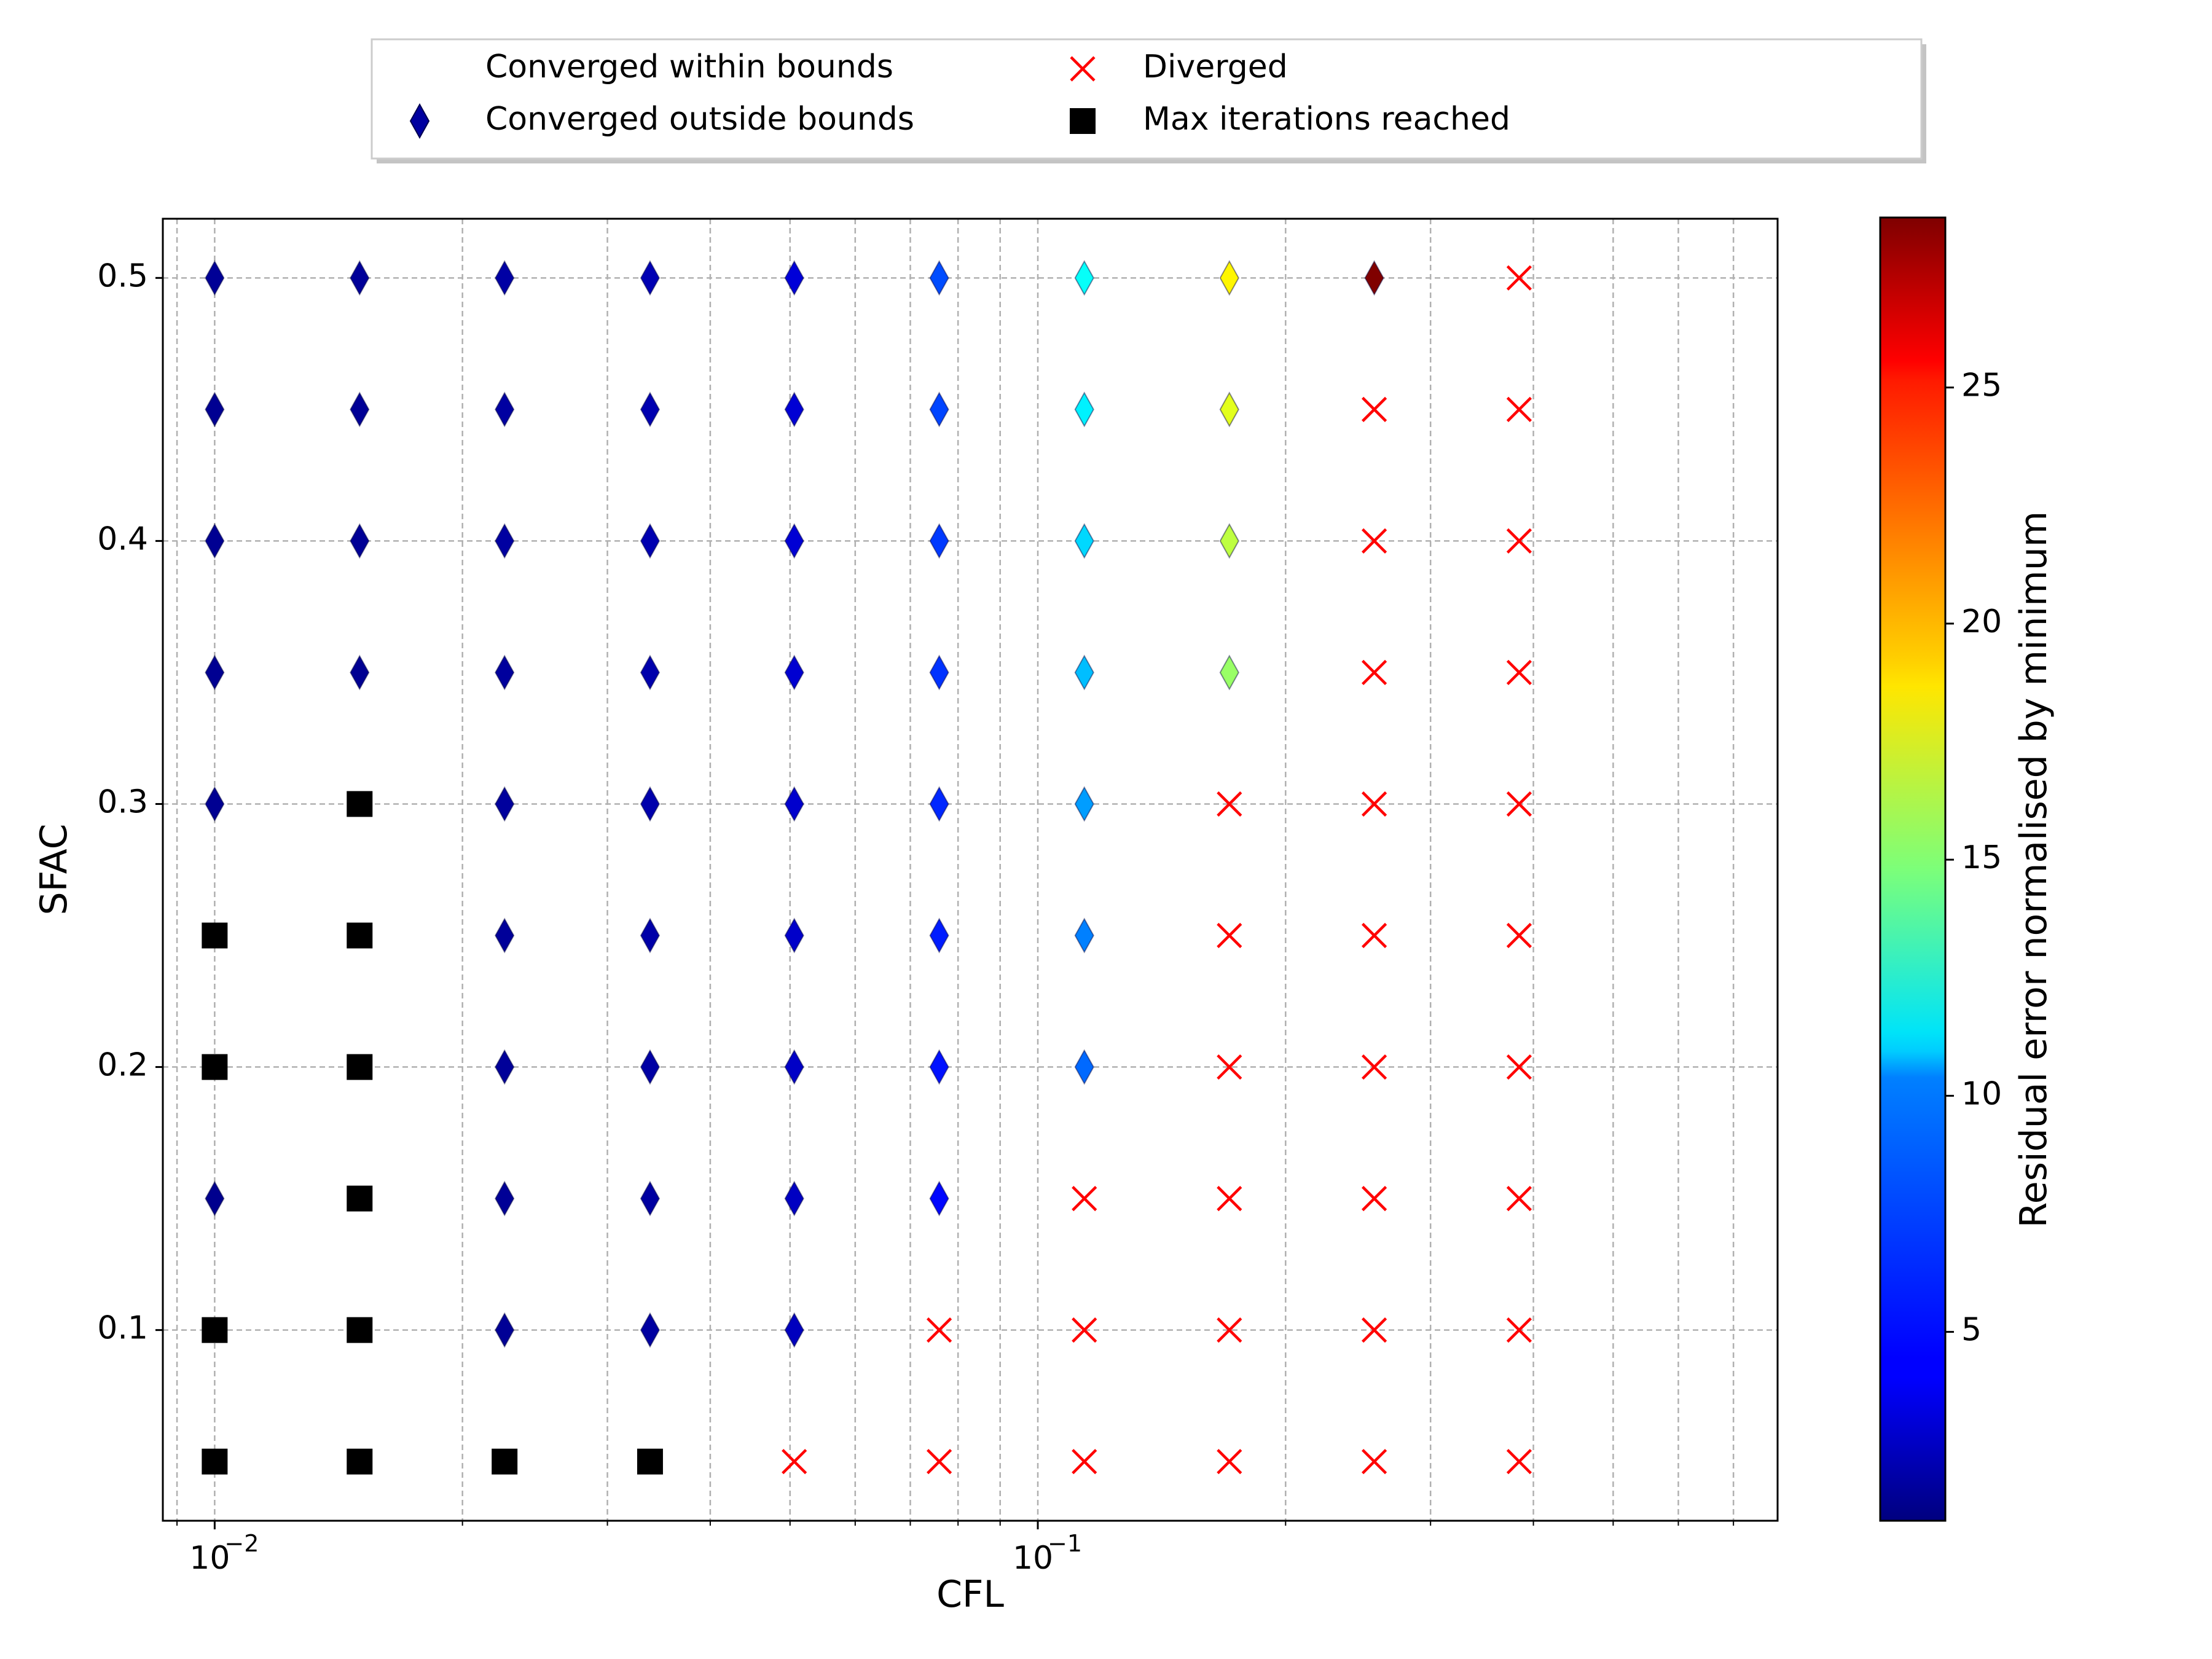 This screenshot has height=1659, width=2212. Describe the element at coordinates (699, 119) in the screenshot. I see `legend-label-converged-outside: Converged outside bounds` at that location.